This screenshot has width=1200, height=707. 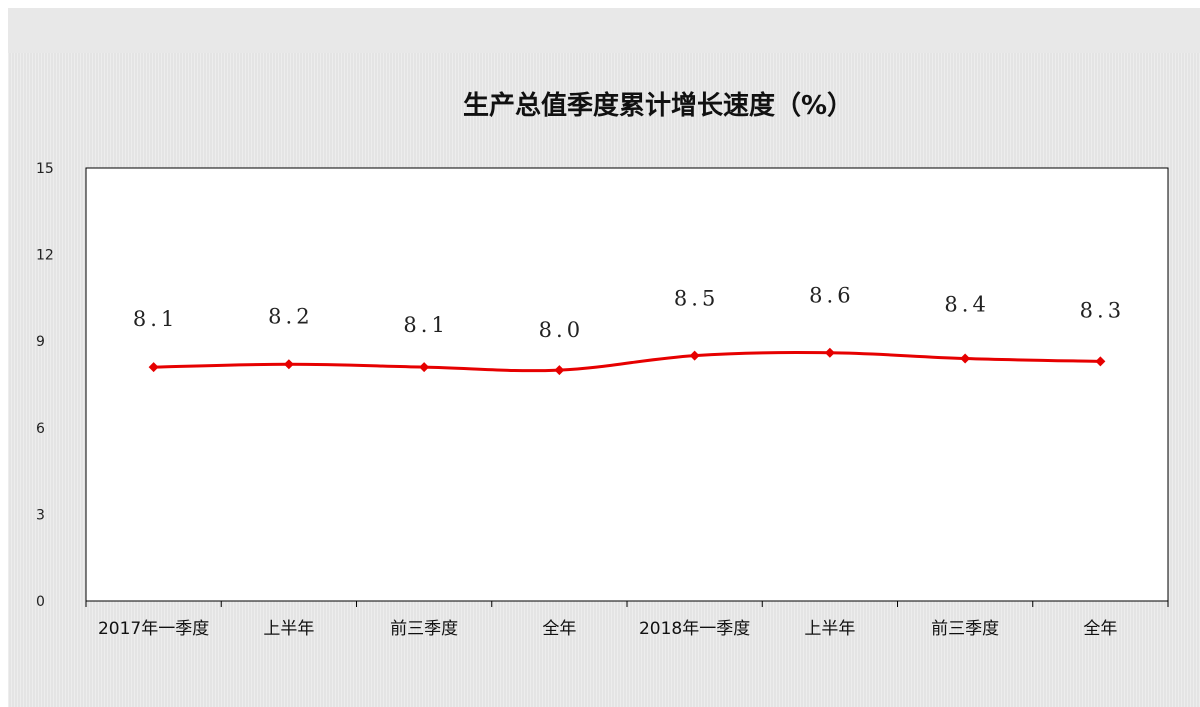 What do you see at coordinates (45, 169) in the screenshot?
I see `y-tick-label: 15` at bounding box center [45, 169].